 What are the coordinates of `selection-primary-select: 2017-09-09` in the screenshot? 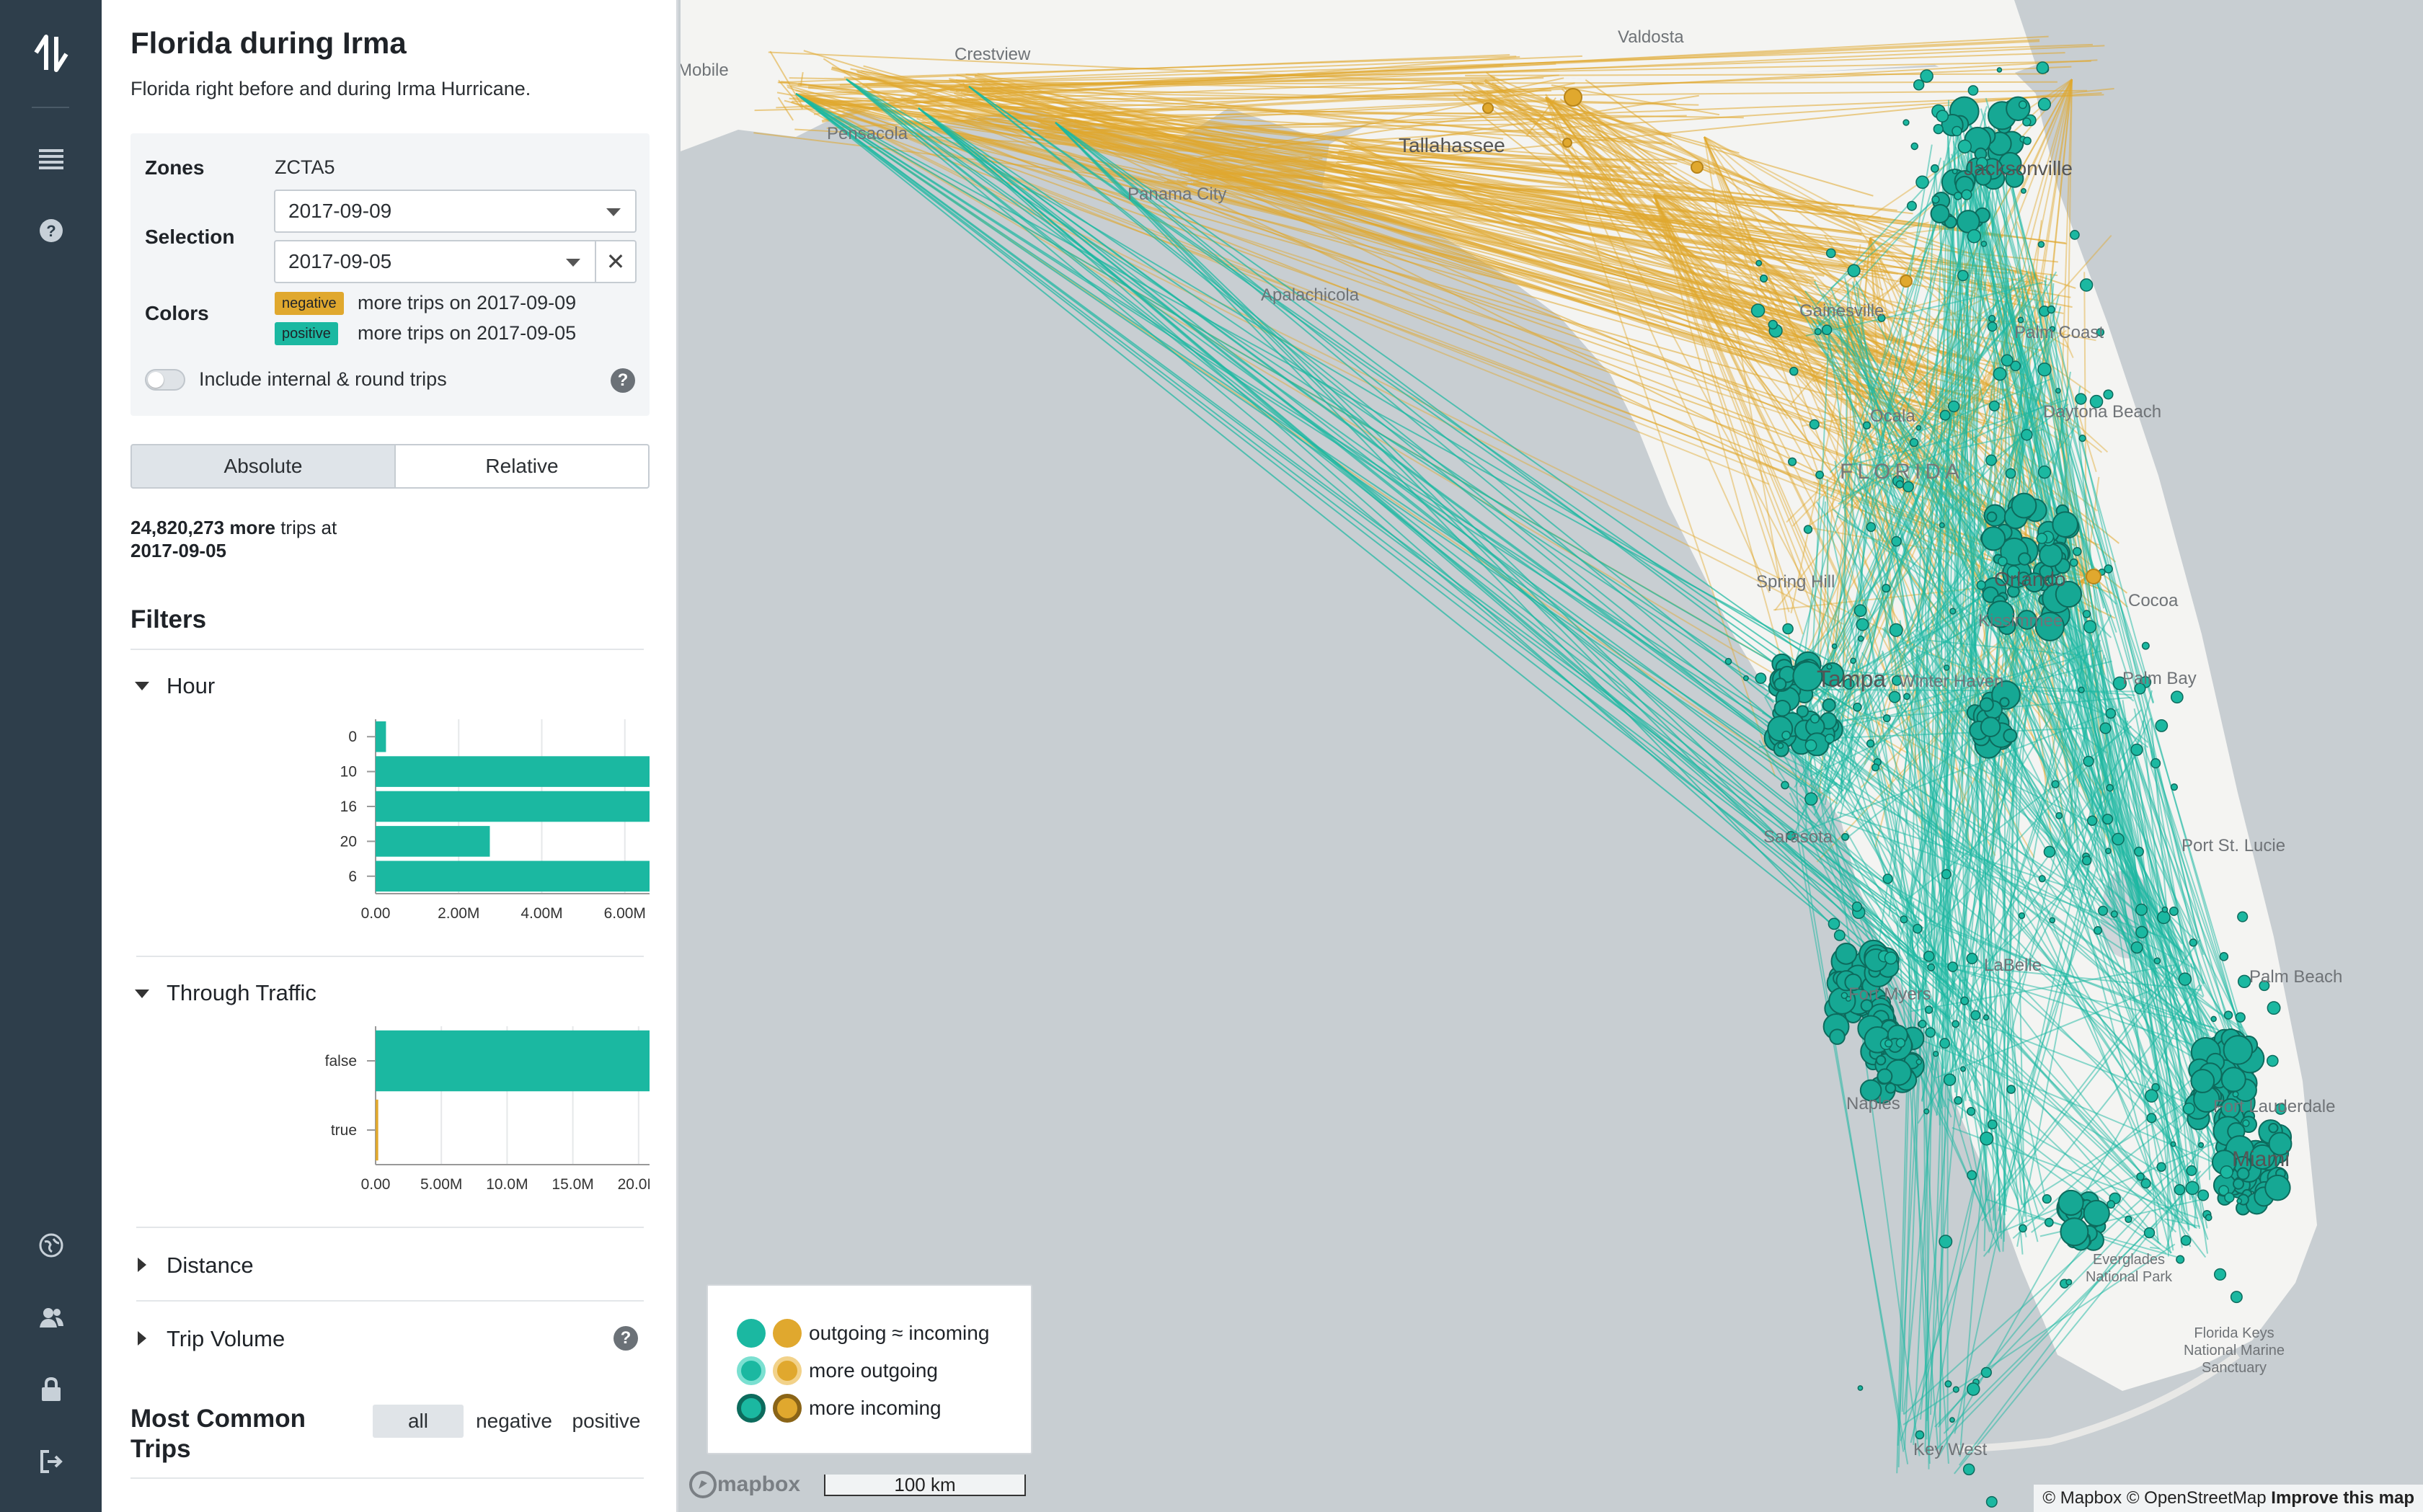 It's located at (456, 212).